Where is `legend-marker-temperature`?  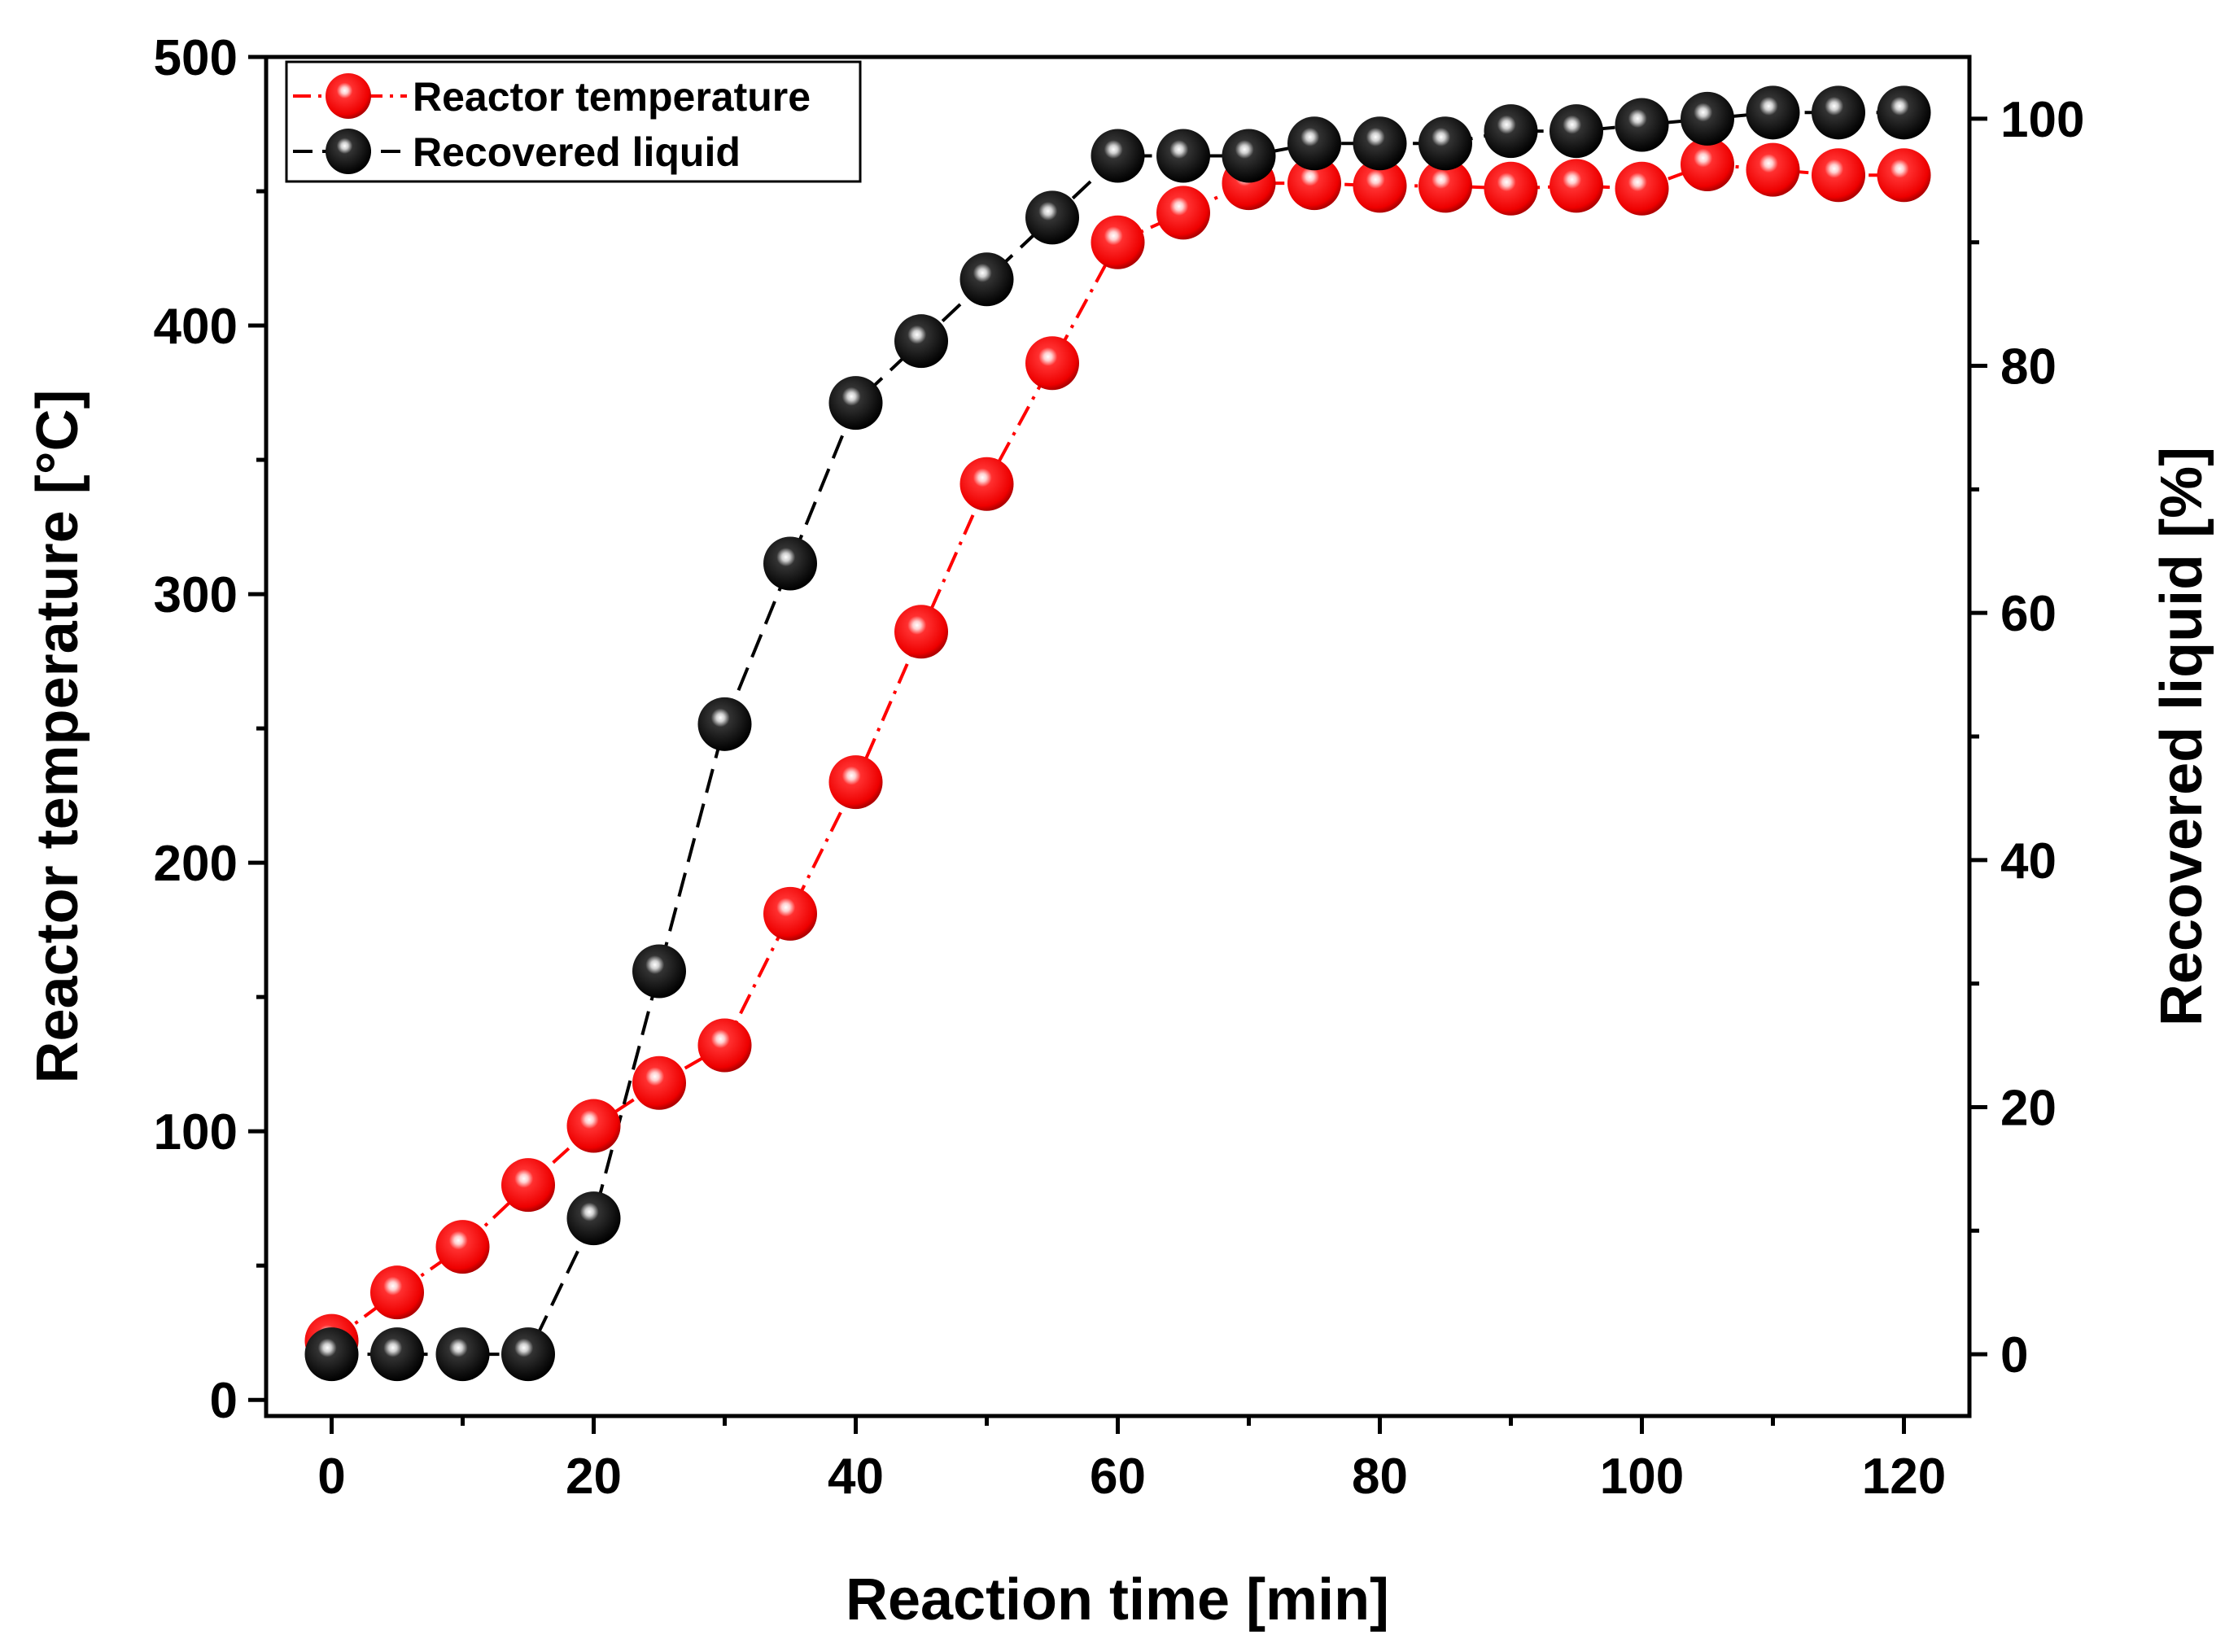
legend-marker-temperature is located at coordinates (348, 96).